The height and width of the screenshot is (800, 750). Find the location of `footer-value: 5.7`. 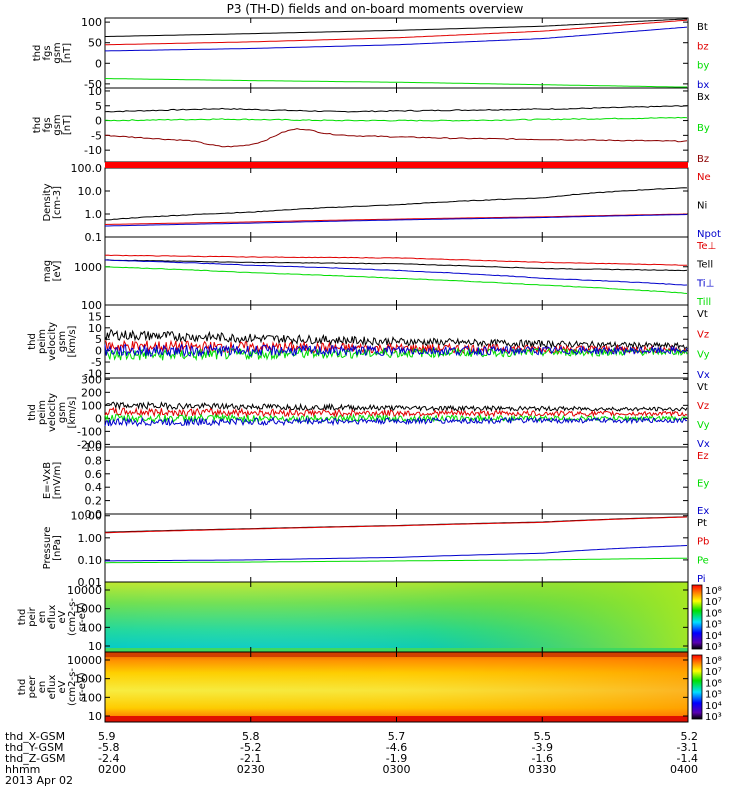

footer-value: 5.7 is located at coordinates (397, 736).